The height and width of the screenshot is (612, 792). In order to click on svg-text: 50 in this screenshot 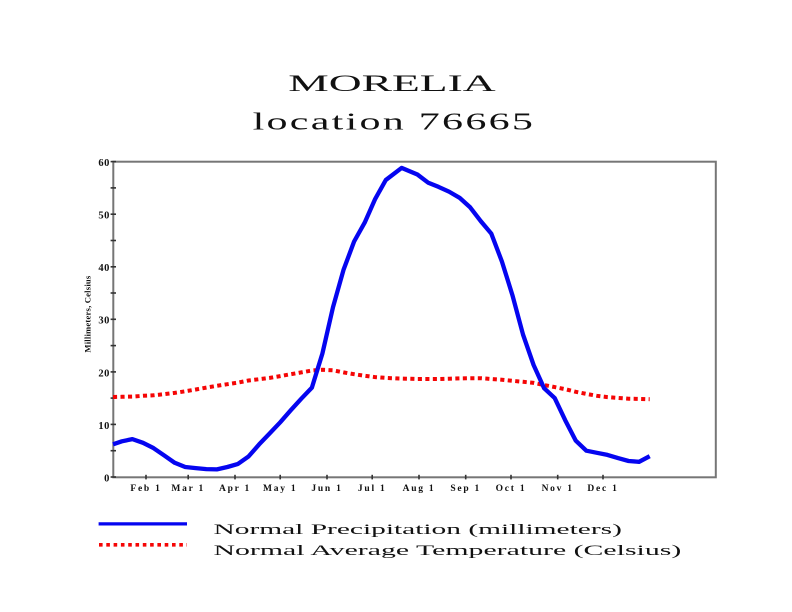, I will do `click(104, 216)`.